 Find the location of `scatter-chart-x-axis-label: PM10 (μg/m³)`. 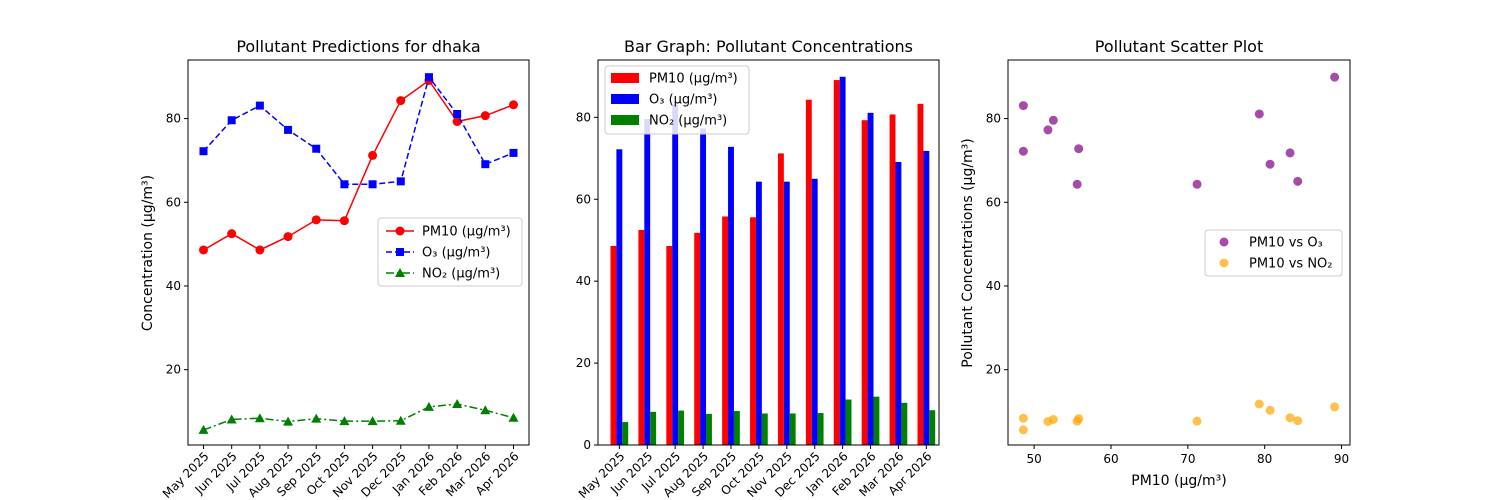

scatter-chart-x-axis-label: PM10 (μg/m³) is located at coordinates (1178, 481).